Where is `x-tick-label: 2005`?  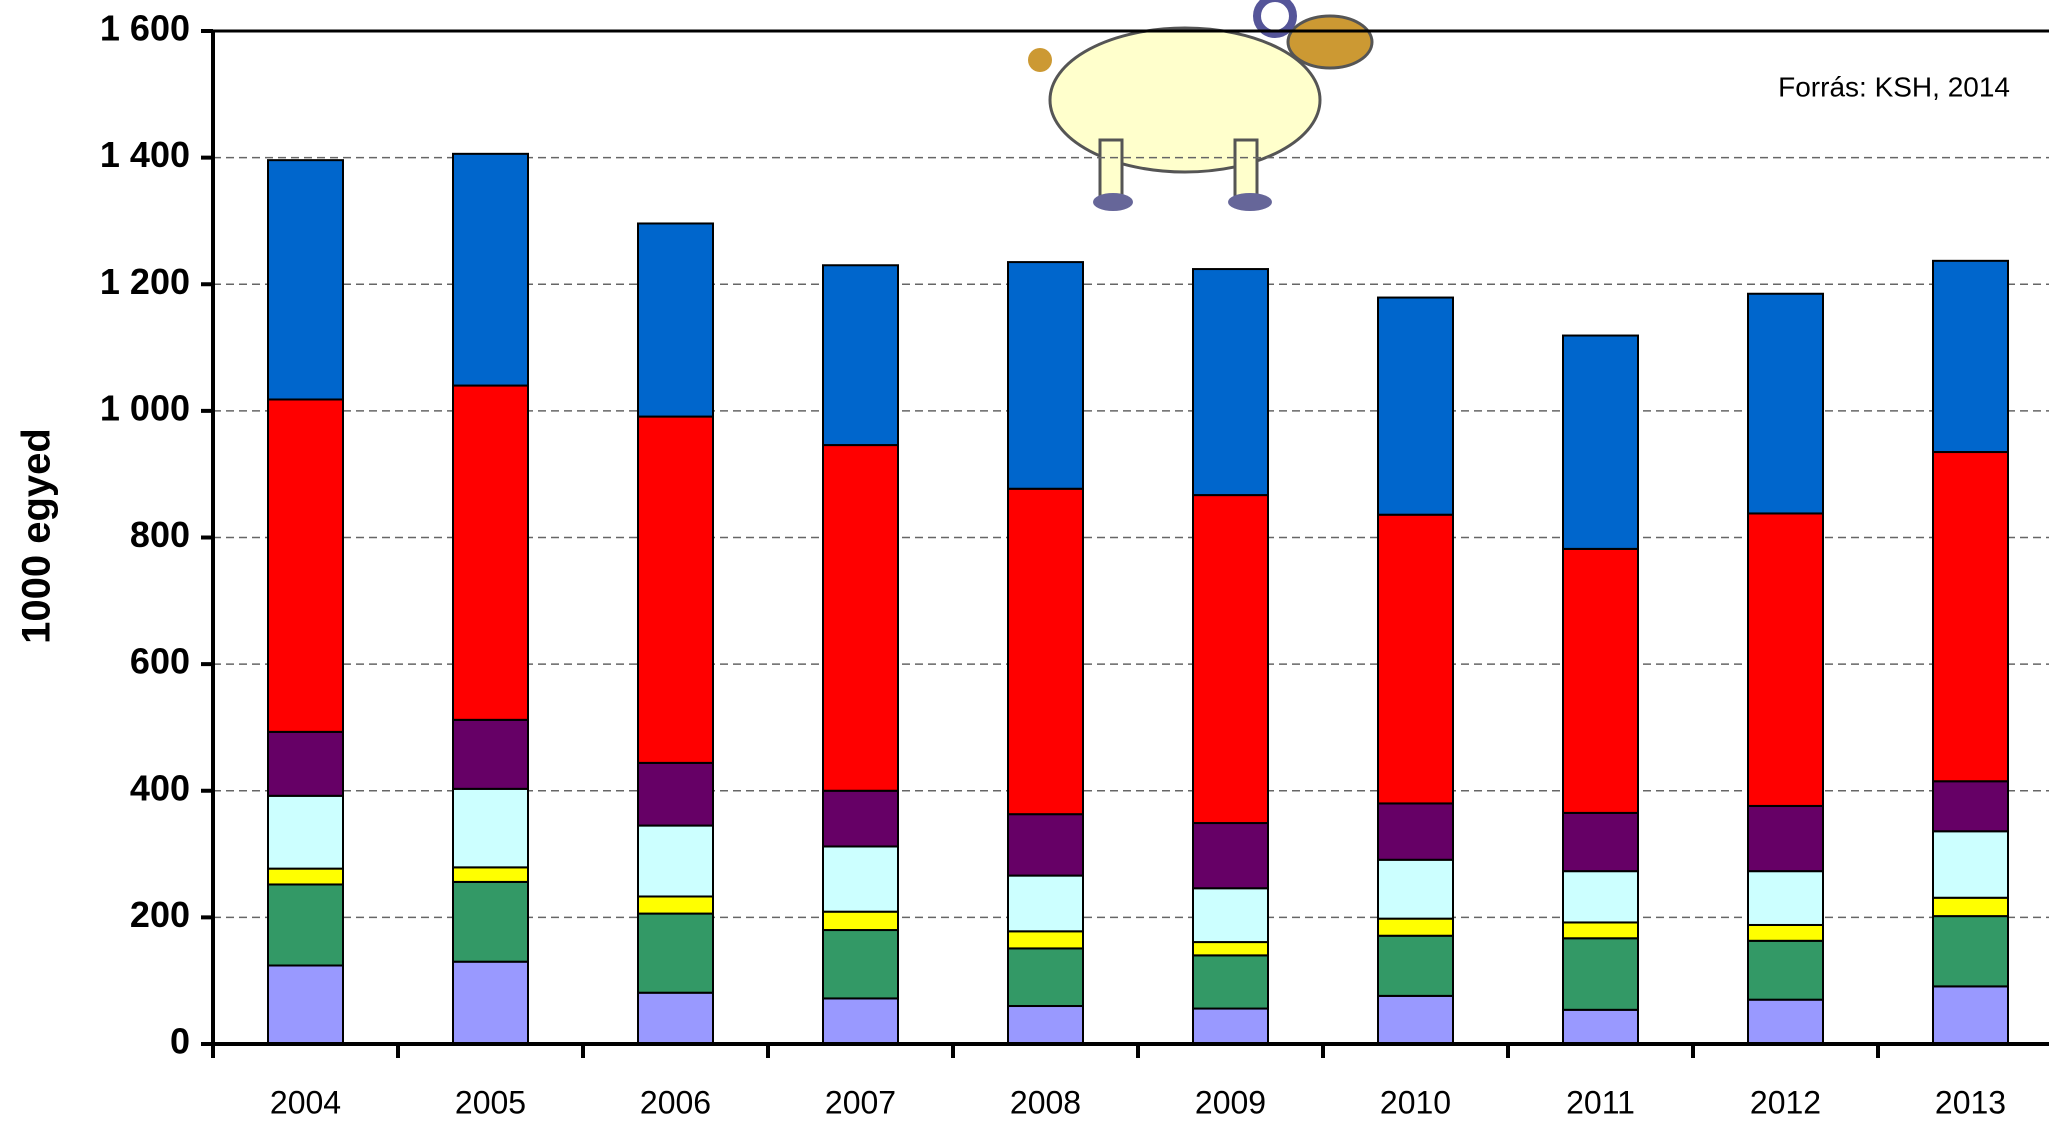
x-tick-label: 2005 is located at coordinates (490, 1102).